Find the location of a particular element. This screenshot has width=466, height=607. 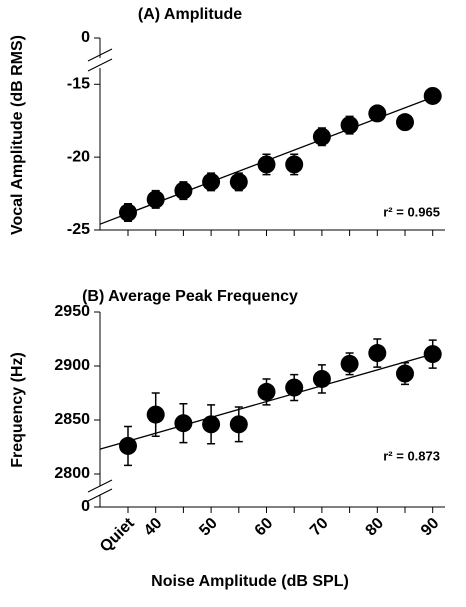

x-tick-label: Quiet is located at coordinates (117, 534).